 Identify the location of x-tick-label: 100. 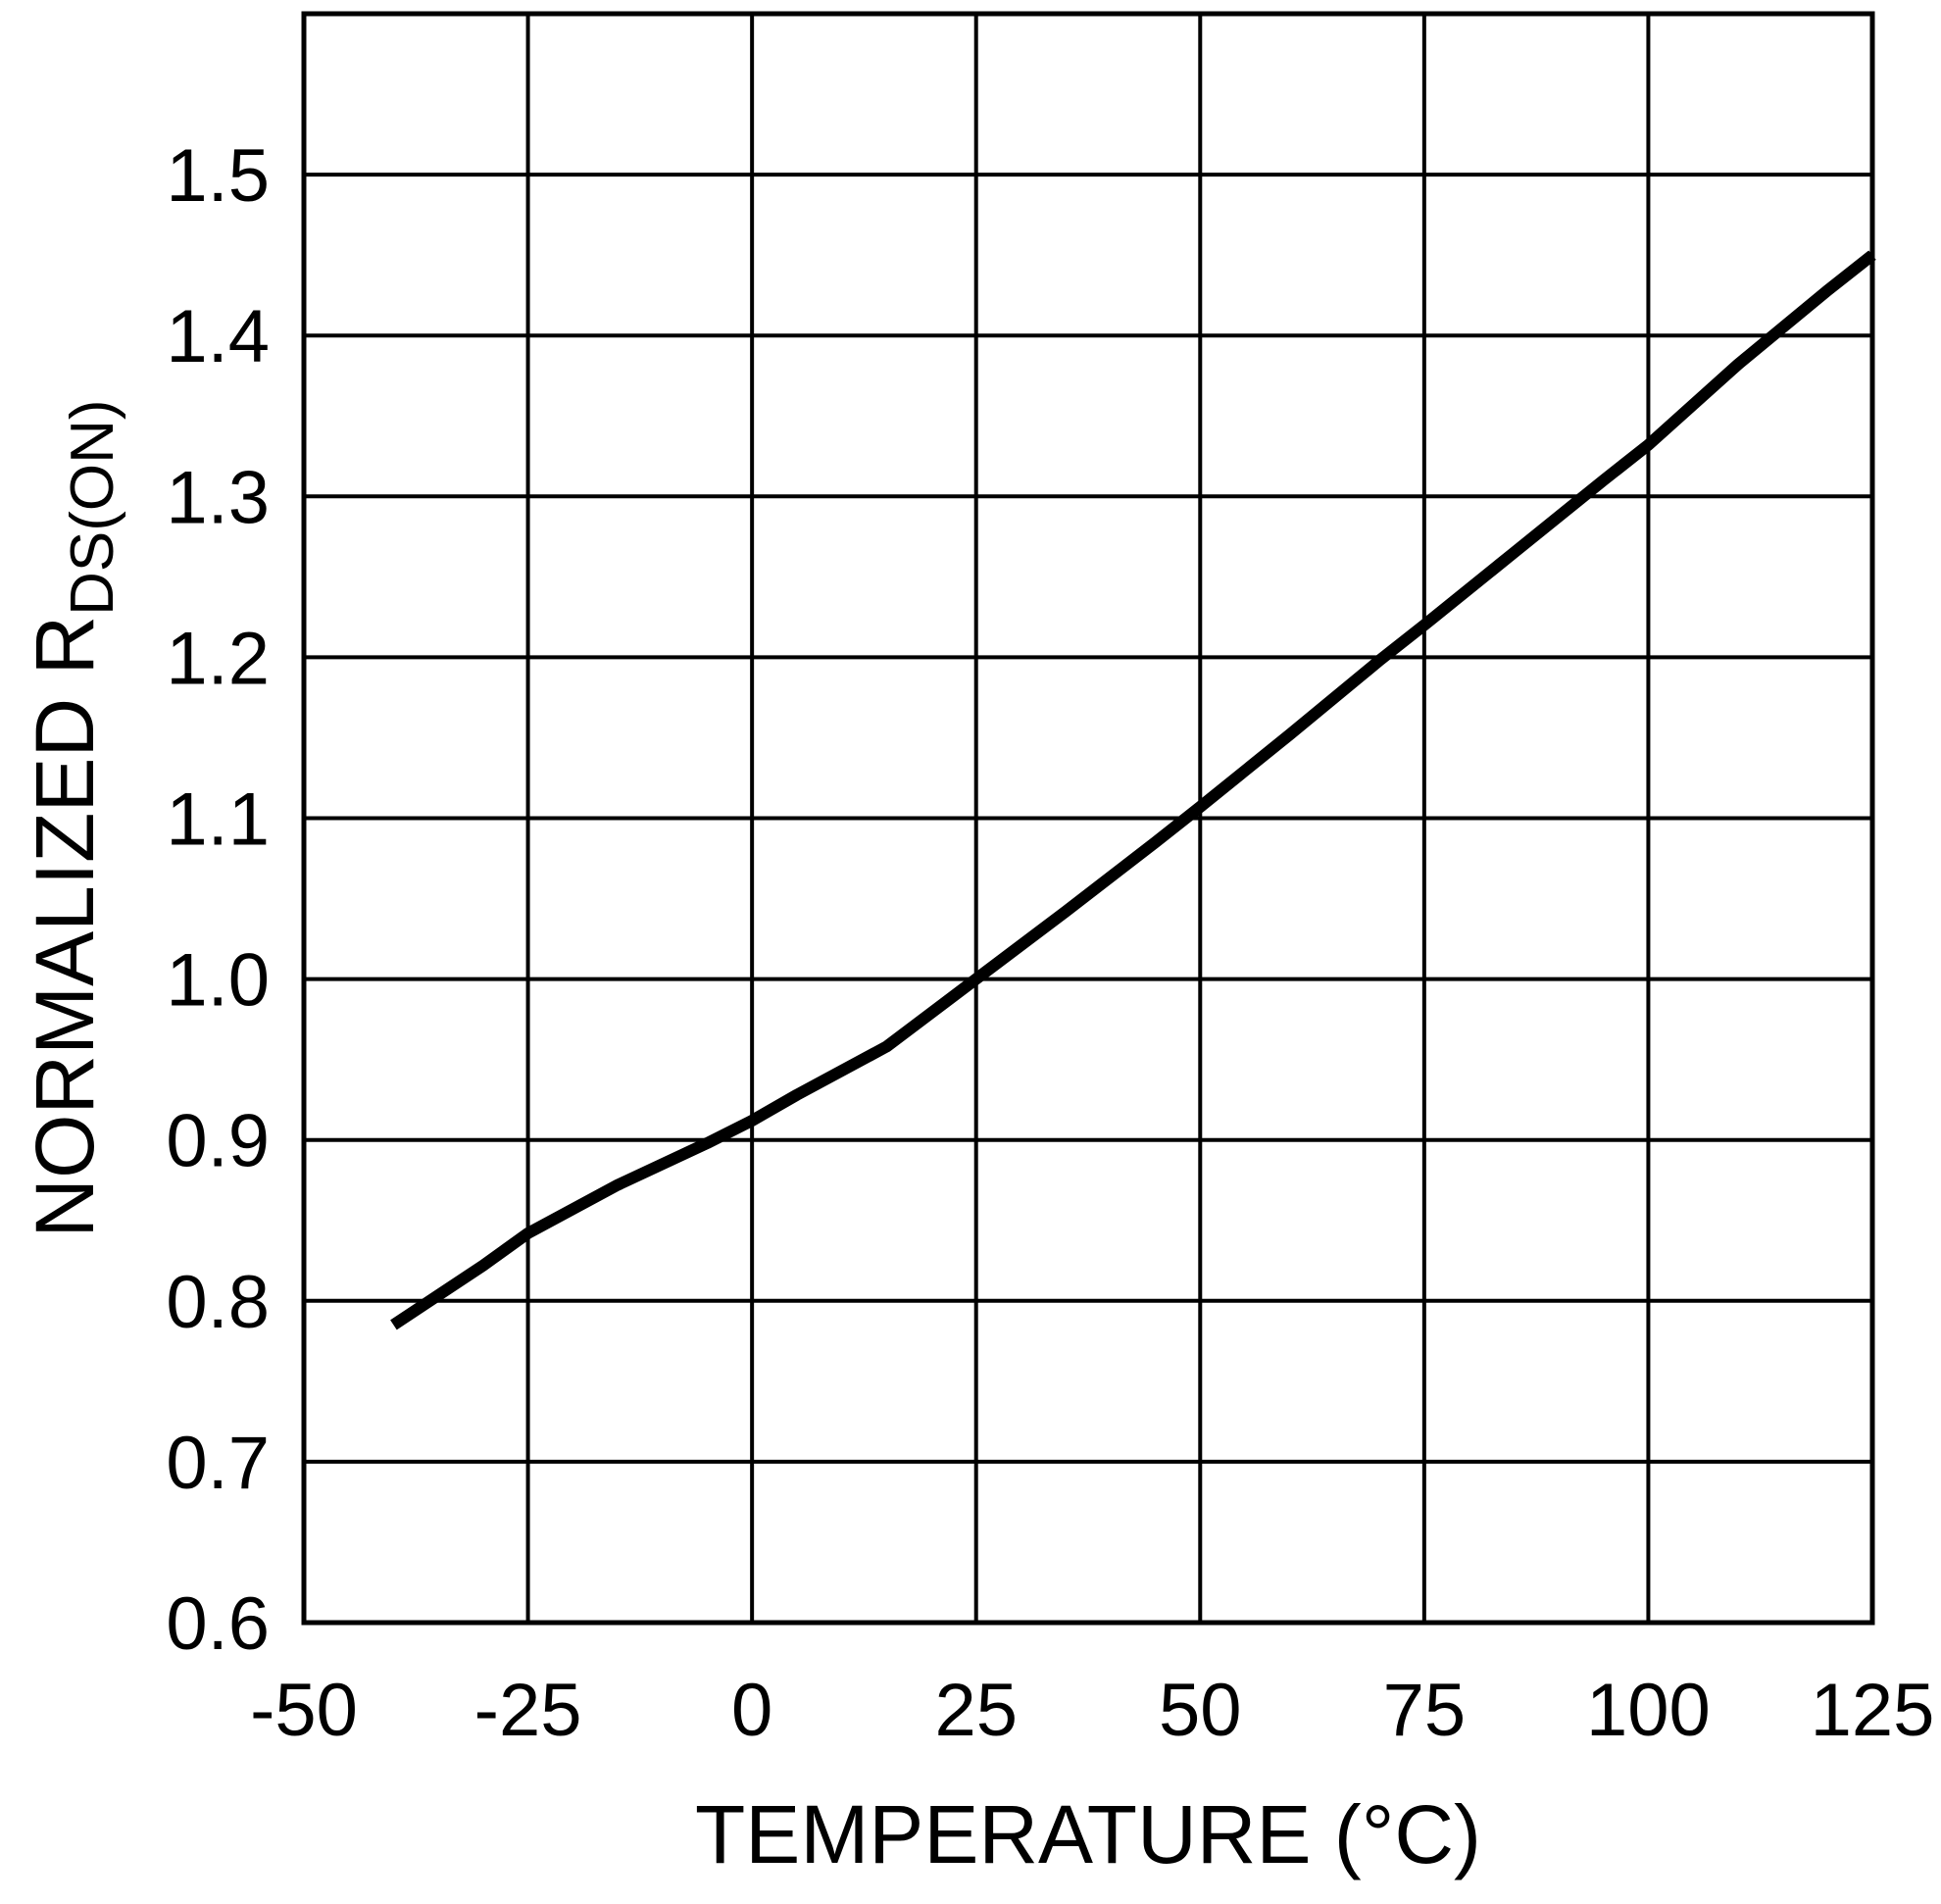
(1648, 1710).